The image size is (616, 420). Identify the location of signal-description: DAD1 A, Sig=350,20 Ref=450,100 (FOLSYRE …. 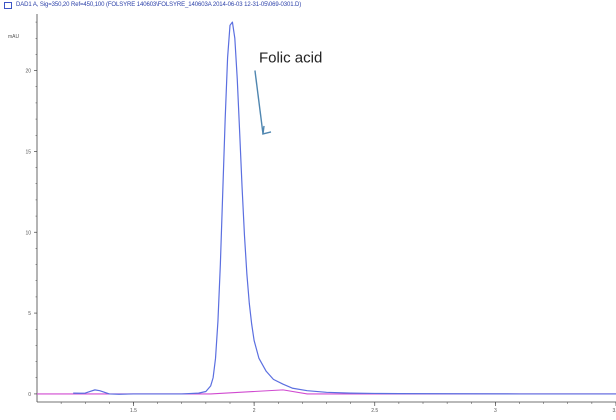
(159, 5).